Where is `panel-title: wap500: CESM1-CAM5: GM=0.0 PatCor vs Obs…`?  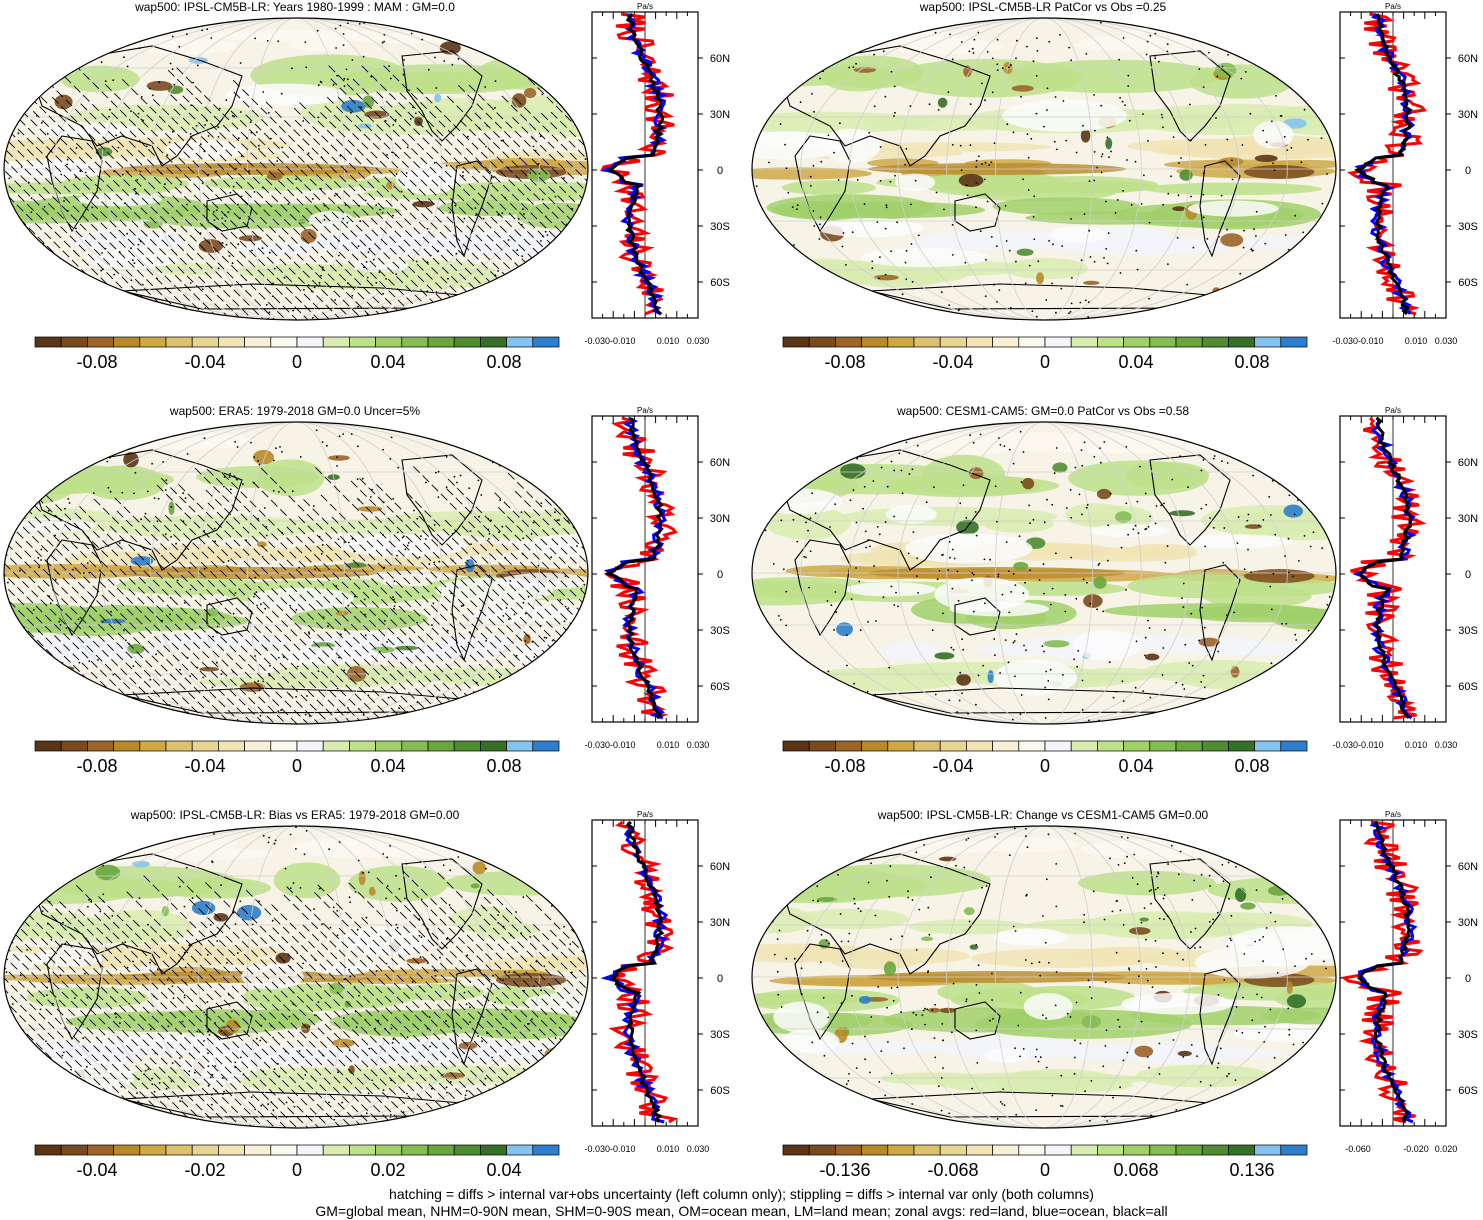 panel-title: wap500: CESM1-CAM5: GM=0.0 PatCor vs Obs… is located at coordinates (1043, 411).